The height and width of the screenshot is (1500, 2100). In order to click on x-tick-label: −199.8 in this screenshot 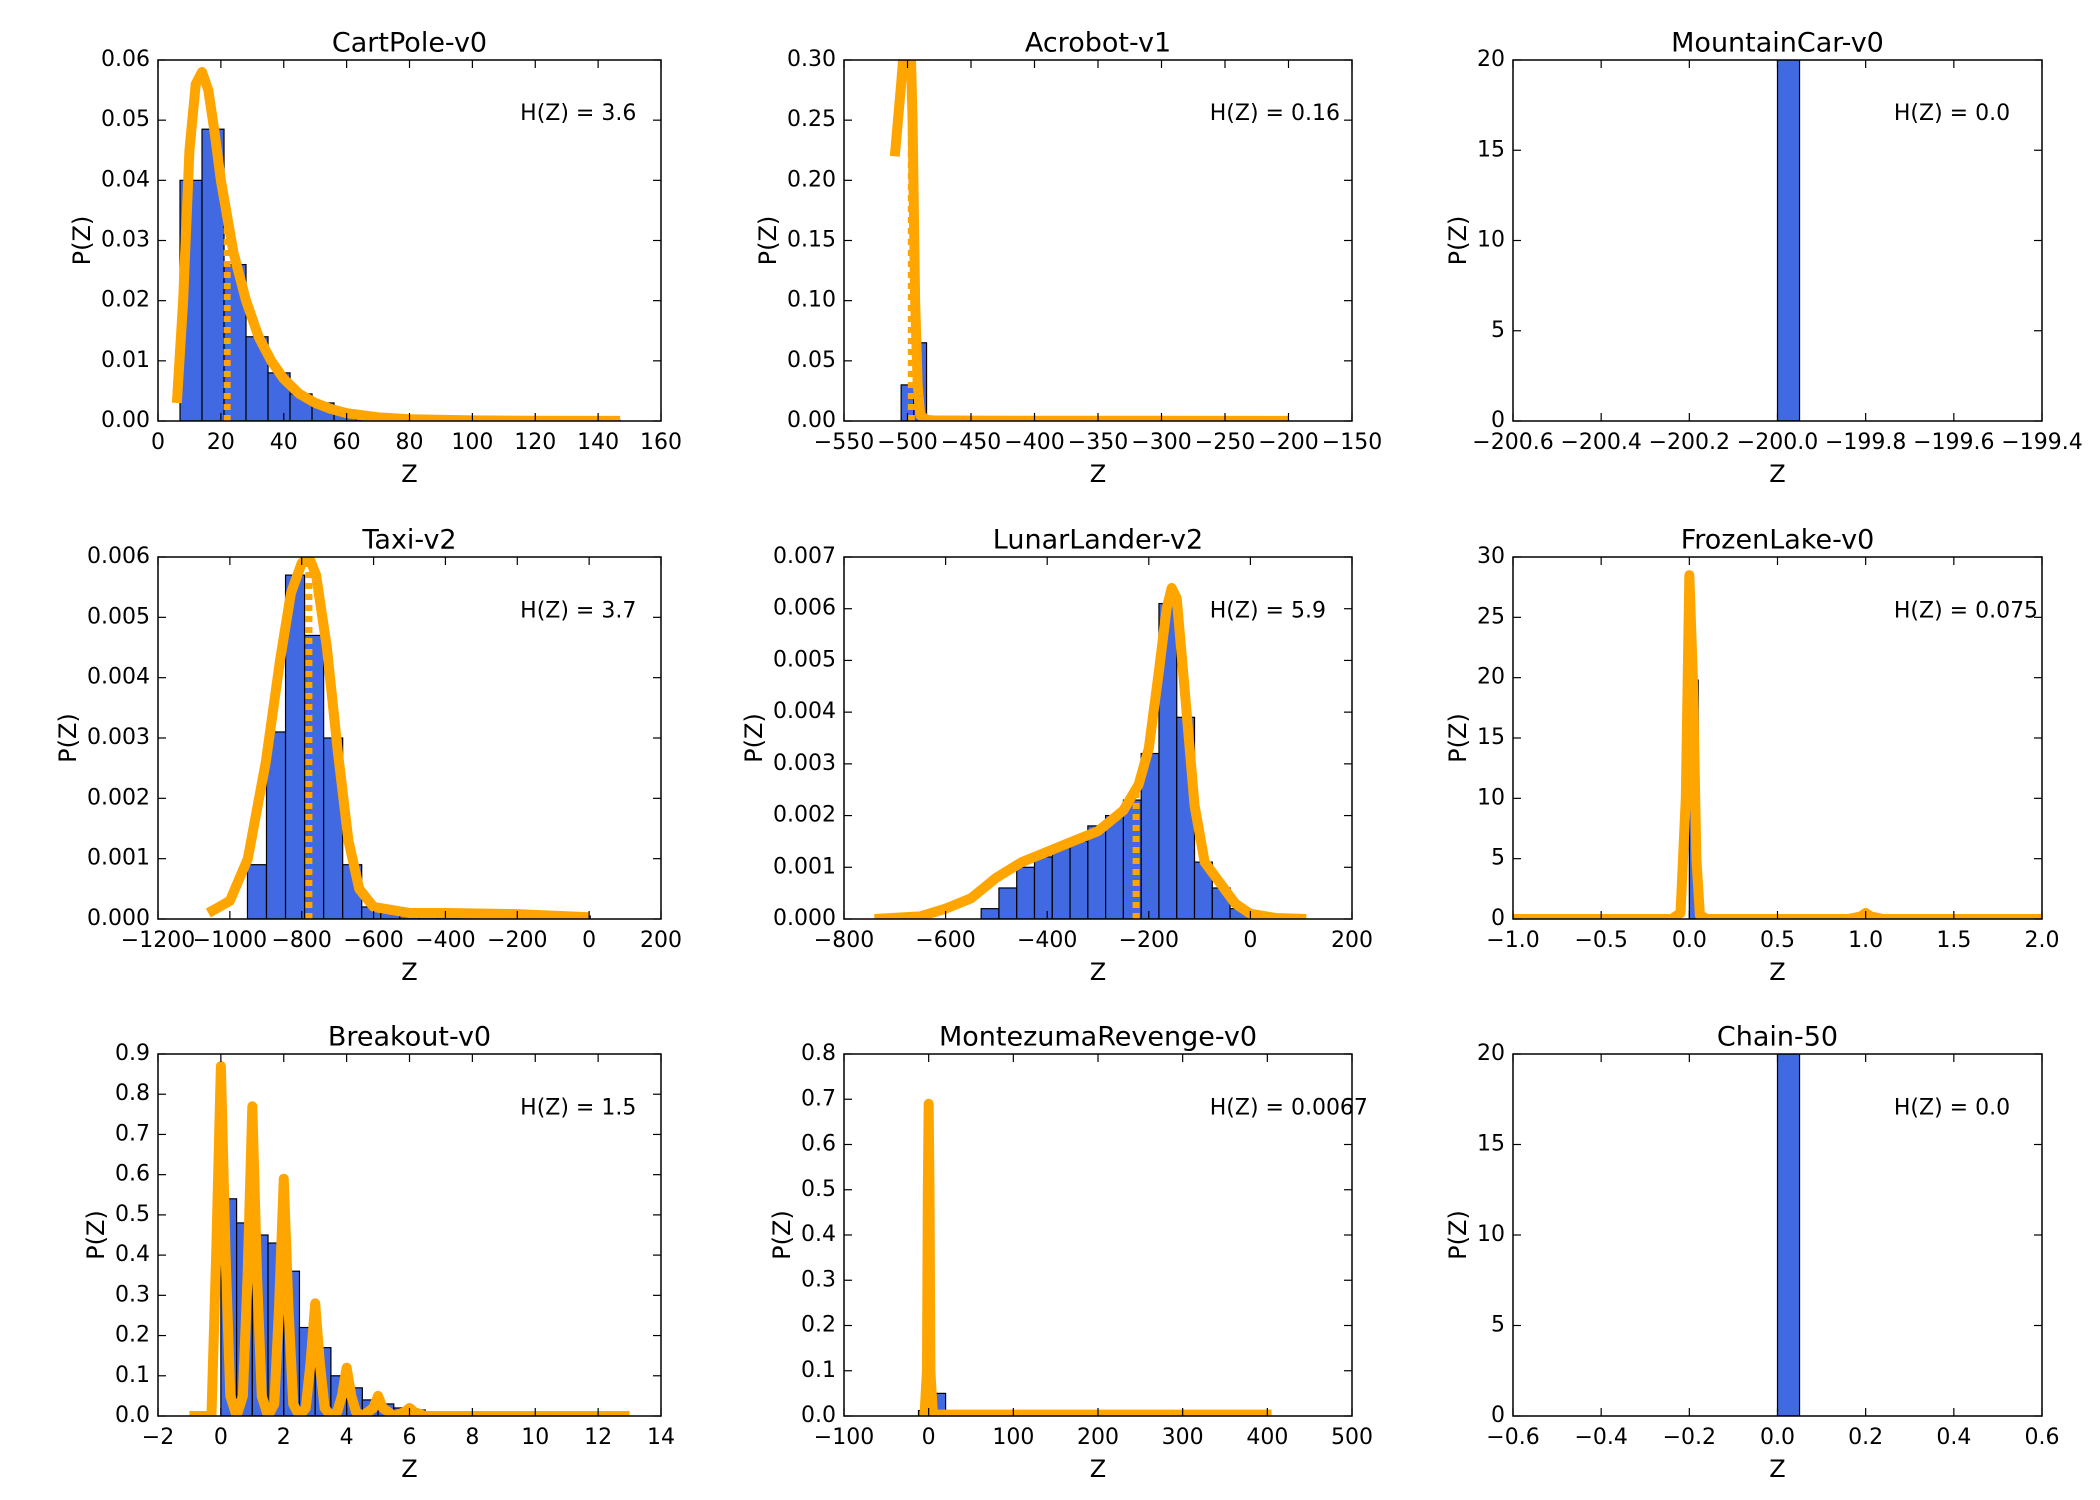, I will do `click(1865, 442)`.